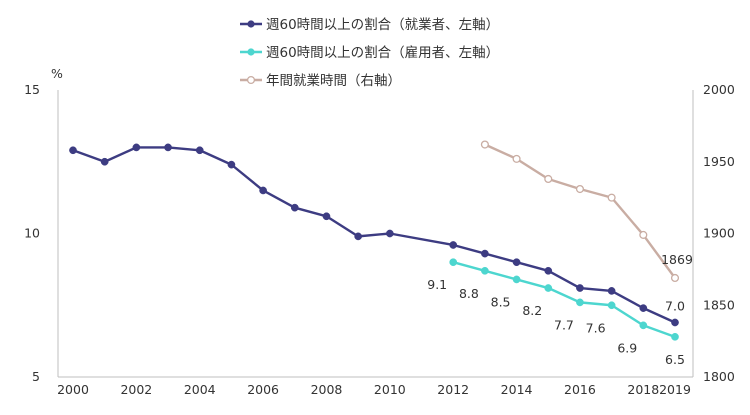 This screenshot has width=750, height=415. What do you see at coordinates (517, 389) in the screenshot?
I see `x-axis-tick-label: 2014` at bounding box center [517, 389].